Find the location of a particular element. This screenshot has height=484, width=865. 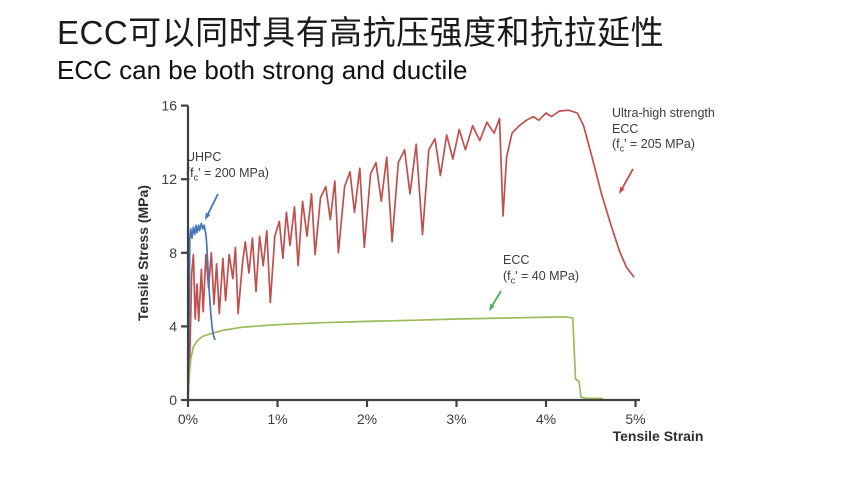

uhpc-arrow is located at coordinates (213, 204).